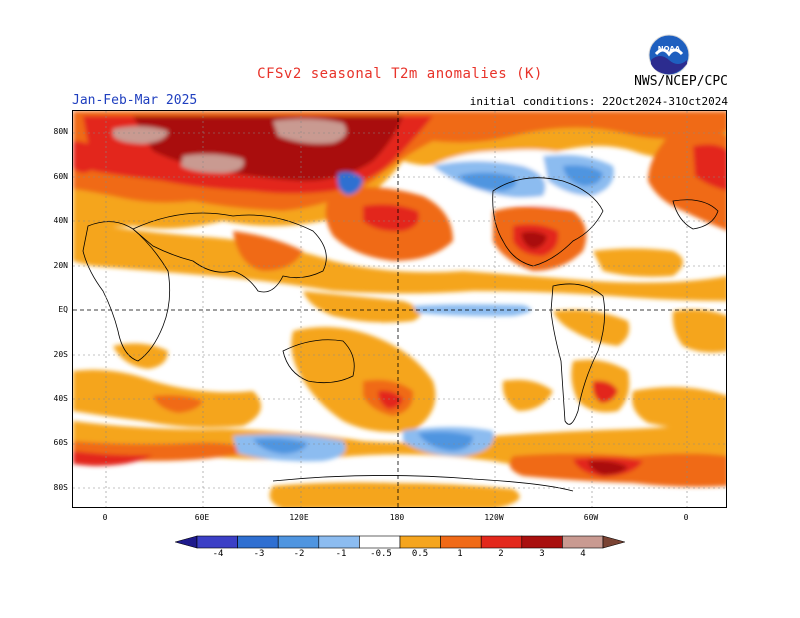 The width and height of the screenshot is (800, 618). What do you see at coordinates (60, 131) in the screenshot?
I see `lat-label-80n: 80N` at bounding box center [60, 131].